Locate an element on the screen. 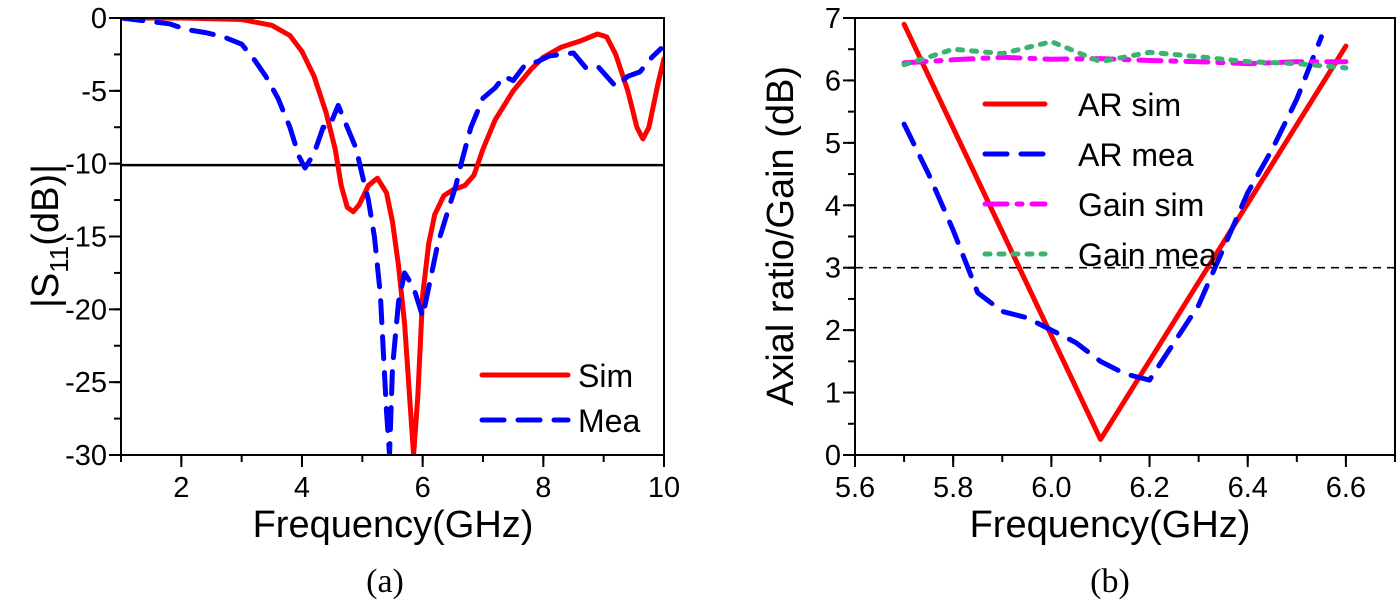 This screenshot has height=612, width=1400. x-tick-label: 6.6 is located at coordinates (1346, 488).